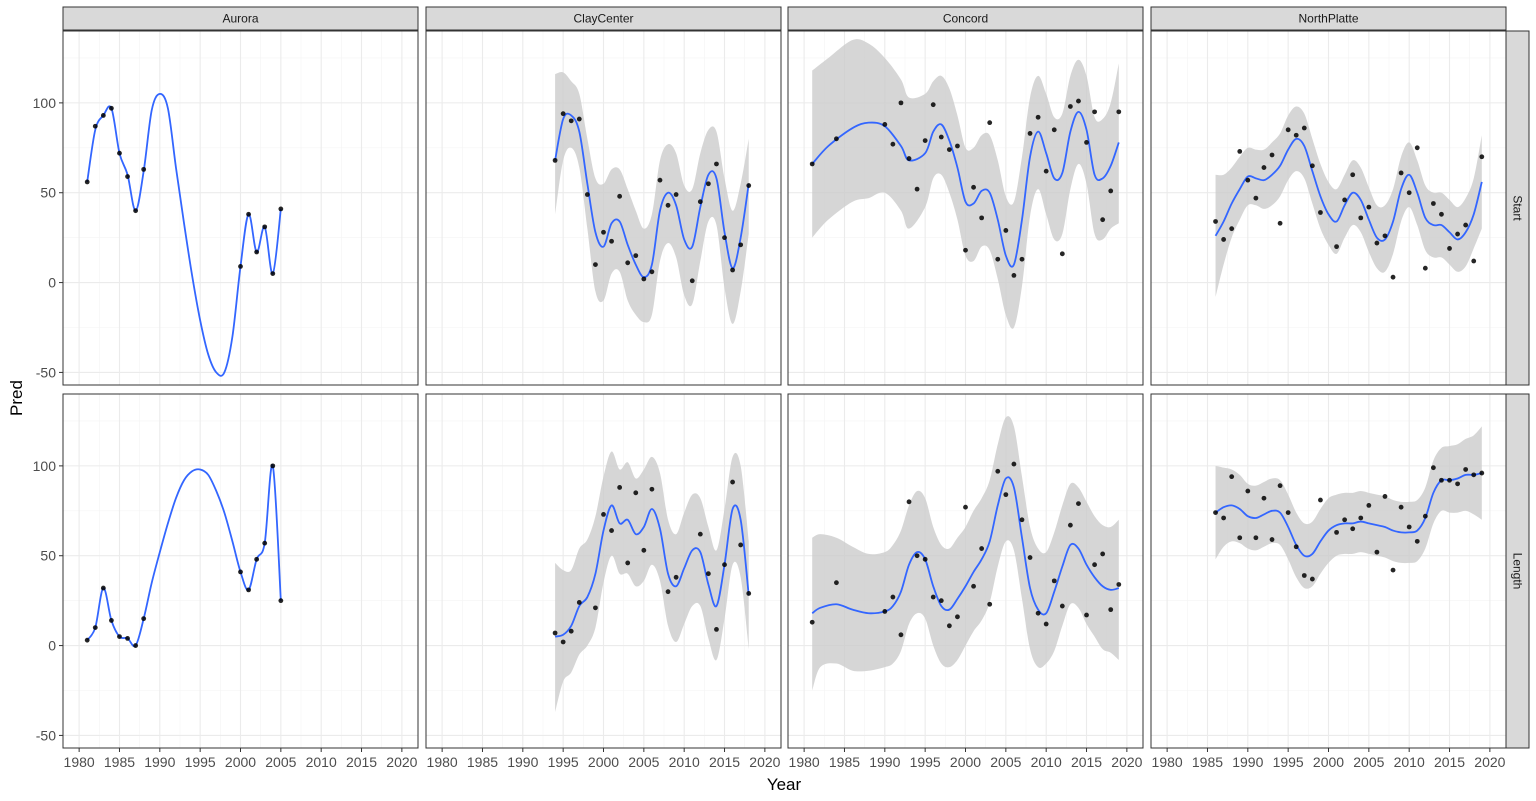  What do you see at coordinates (401, 762) in the screenshot?
I see `x-tick-label: 2020` at bounding box center [401, 762].